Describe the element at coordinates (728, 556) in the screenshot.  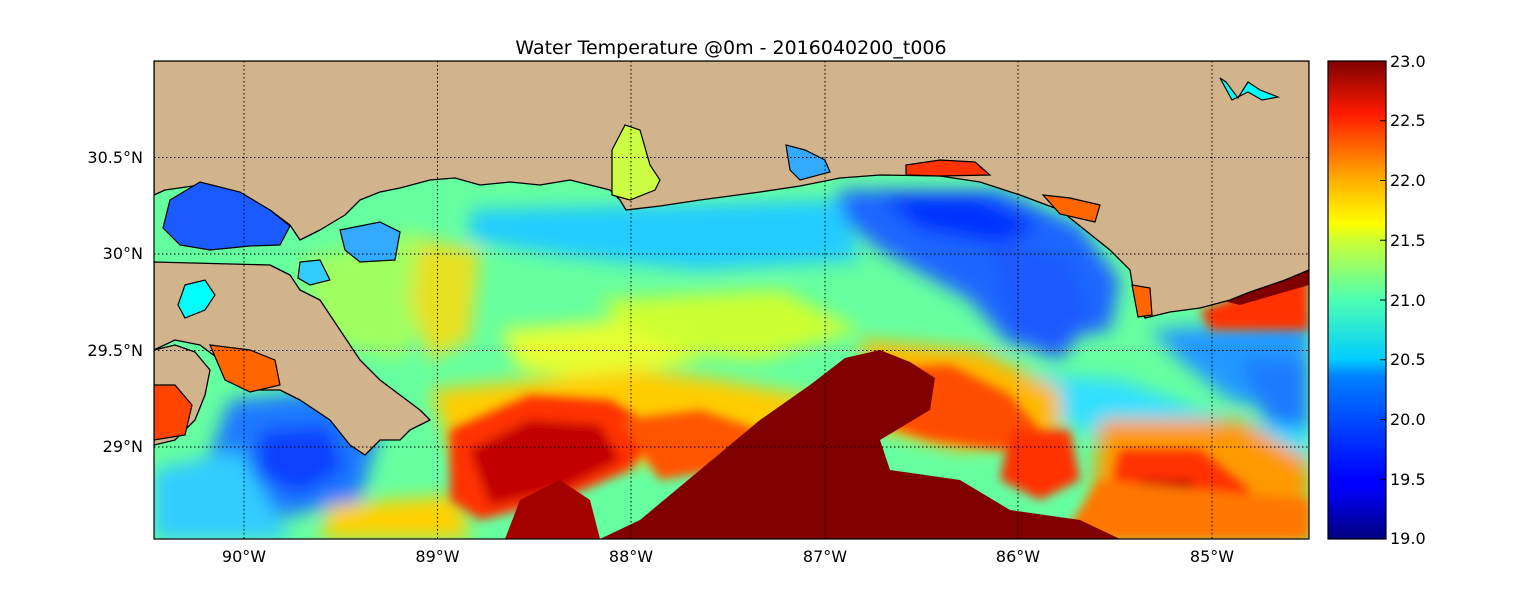
I see `lon-tick-labels: 90°W 89°W 88°W 87°W 86°W 85°W` at that location.